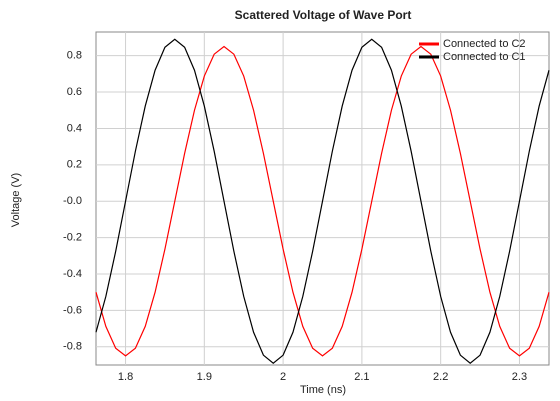 The width and height of the screenshot is (560, 401). What do you see at coordinates (283, 377) in the screenshot?
I see `x-tick-label: 2` at bounding box center [283, 377].